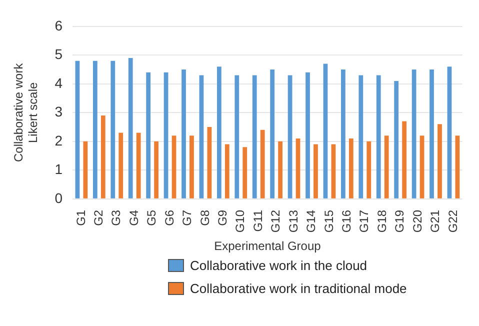 The height and width of the screenshot is (326, 479). I want to click on y-axis-title: Collaborative work Likert scale, so click(26, 112).